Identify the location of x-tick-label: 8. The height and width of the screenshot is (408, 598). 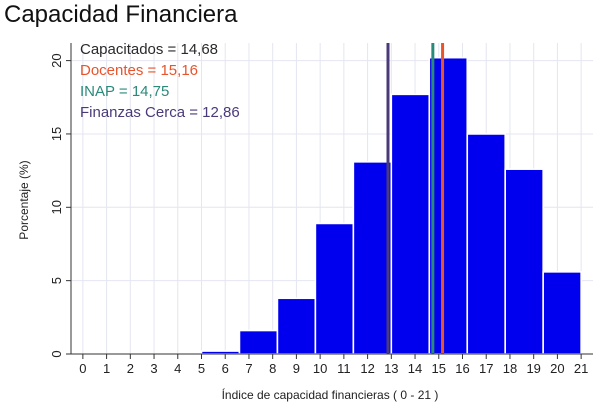
(272, 368).